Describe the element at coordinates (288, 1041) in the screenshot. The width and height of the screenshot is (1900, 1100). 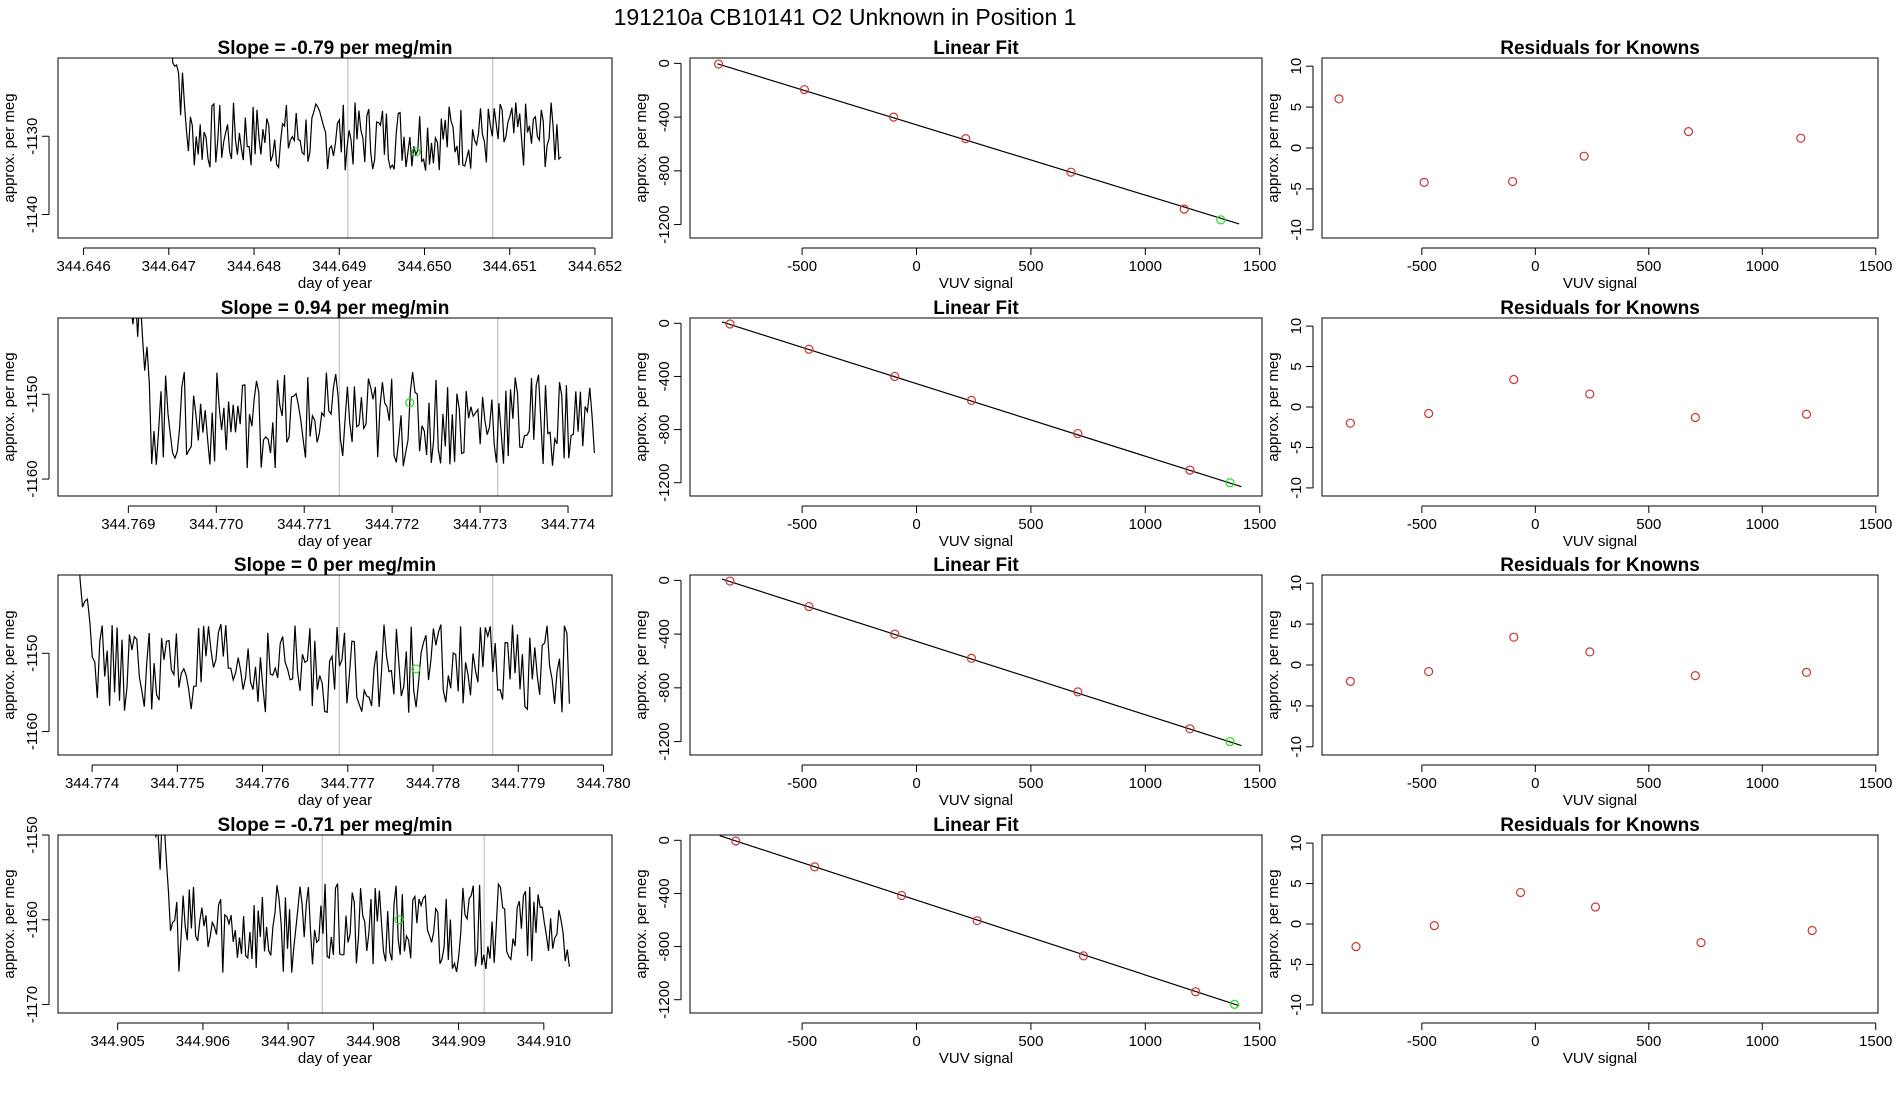
I see `x-tick-label: 344.907` at that location.